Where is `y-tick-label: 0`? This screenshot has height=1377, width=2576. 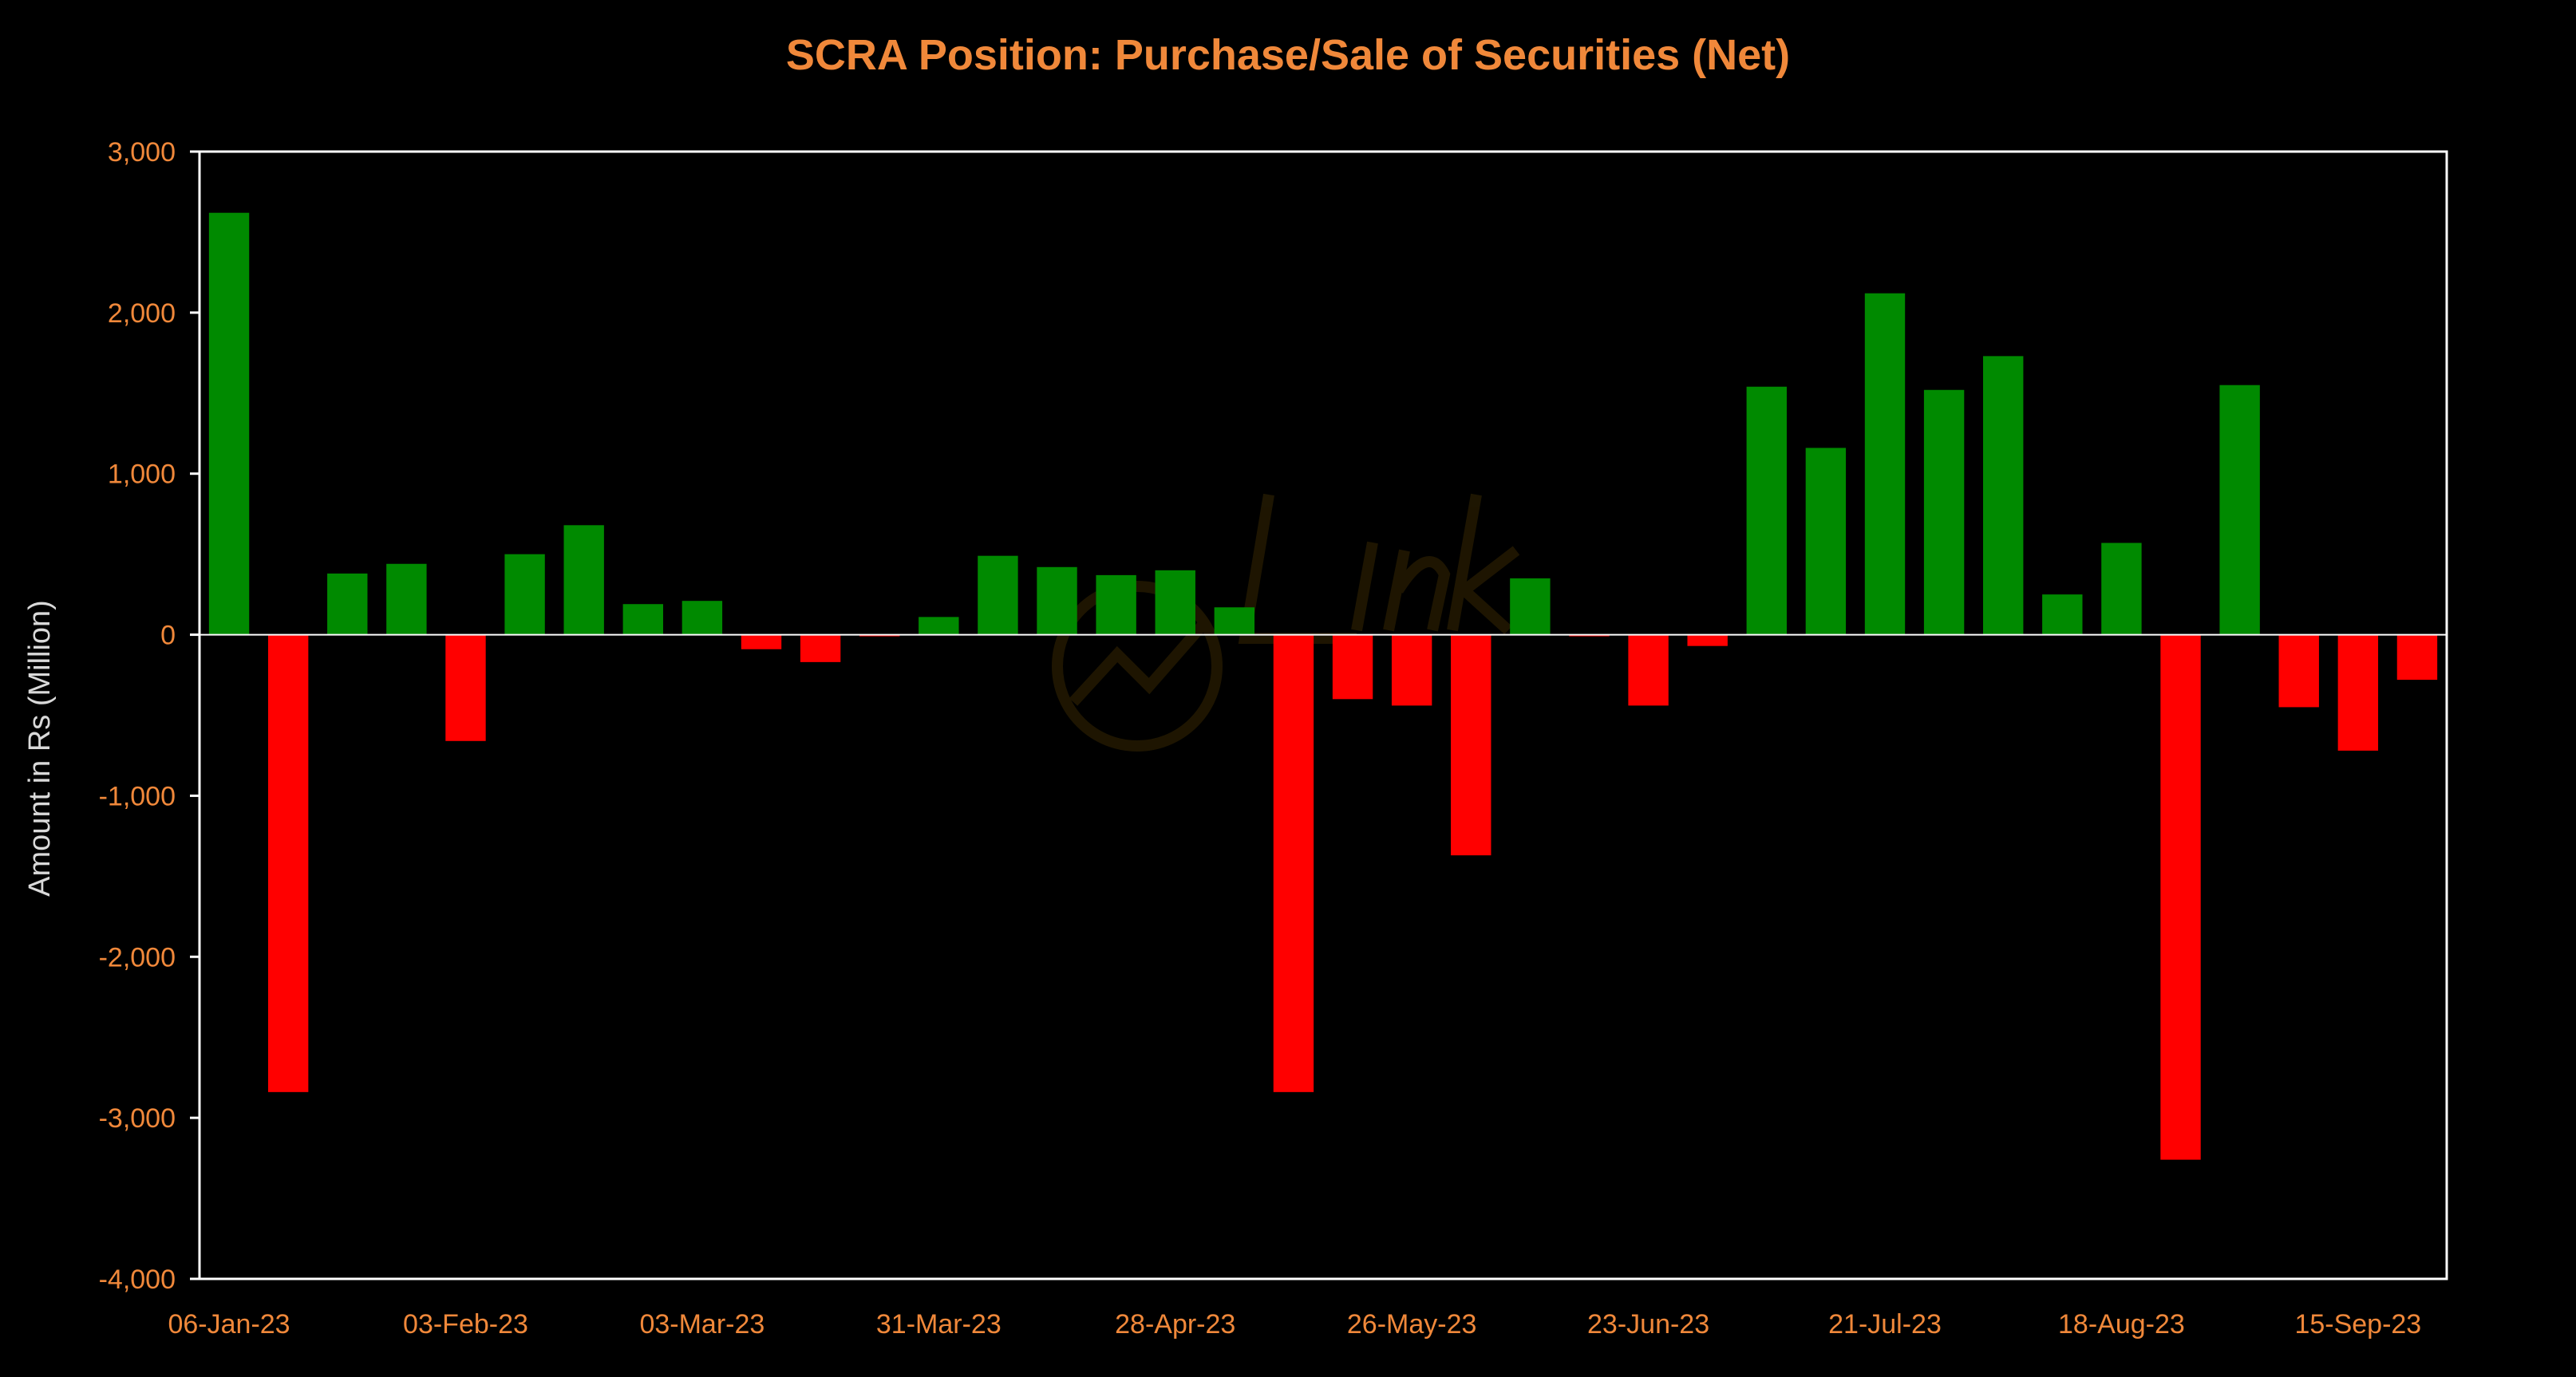 y-tick-label: 0 is located at coordinates (168, 636).